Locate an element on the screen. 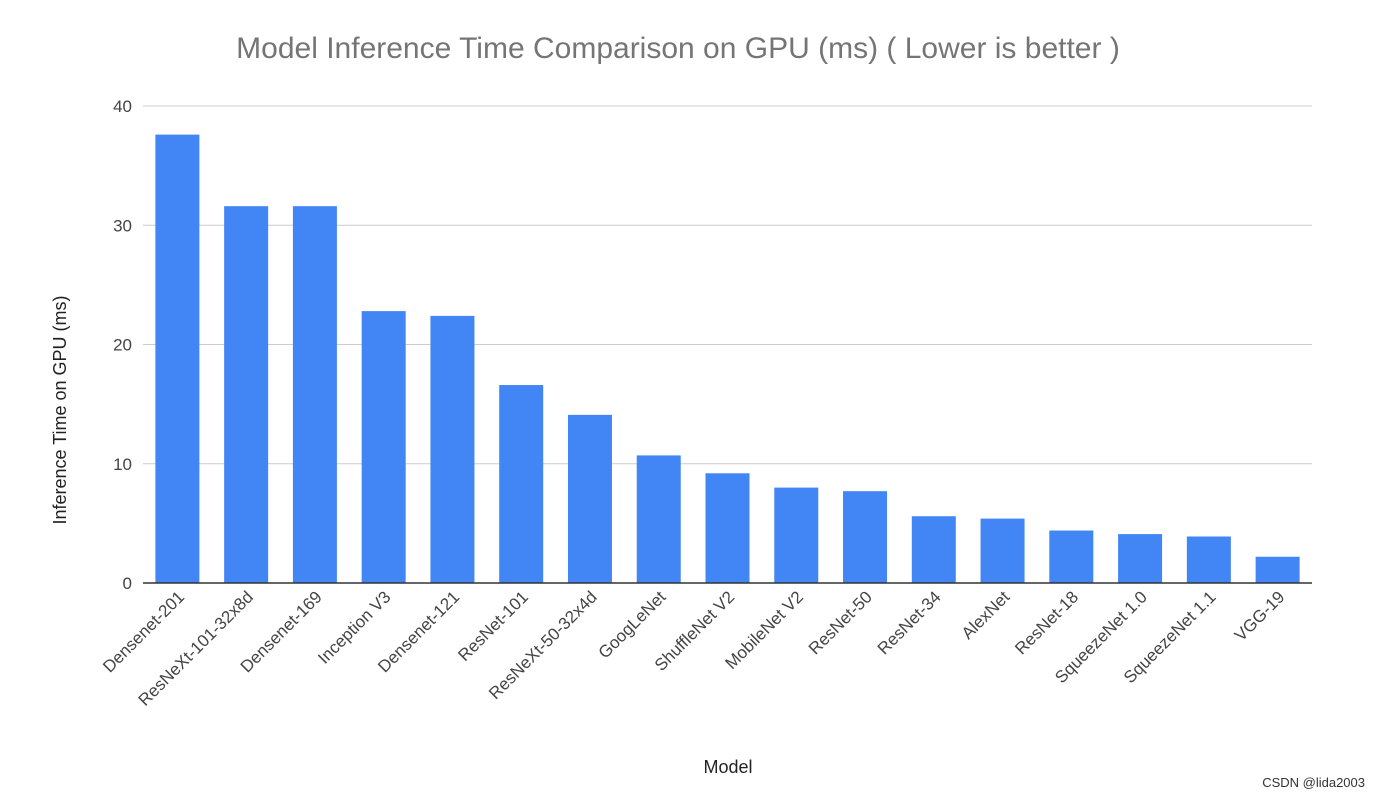  watermark: CSDN @lida2003 is located at coordinates (1313, 782).